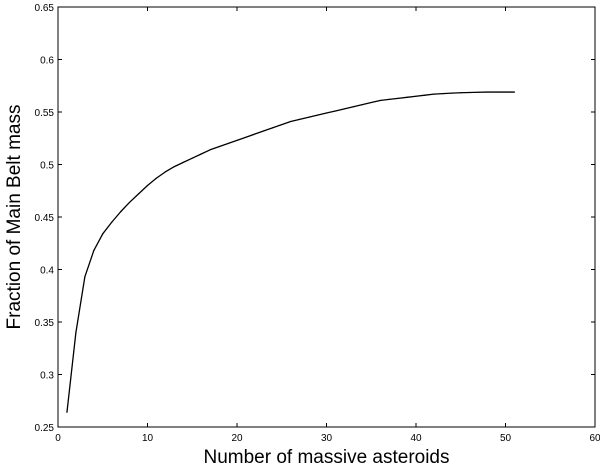 Image resolution: width=600 pixels, height=467 pixels. Describe the element at coordinates (14, 217) in the screenshot. I see `y-axis-label: Fraction of Main Belt mass` at that location.